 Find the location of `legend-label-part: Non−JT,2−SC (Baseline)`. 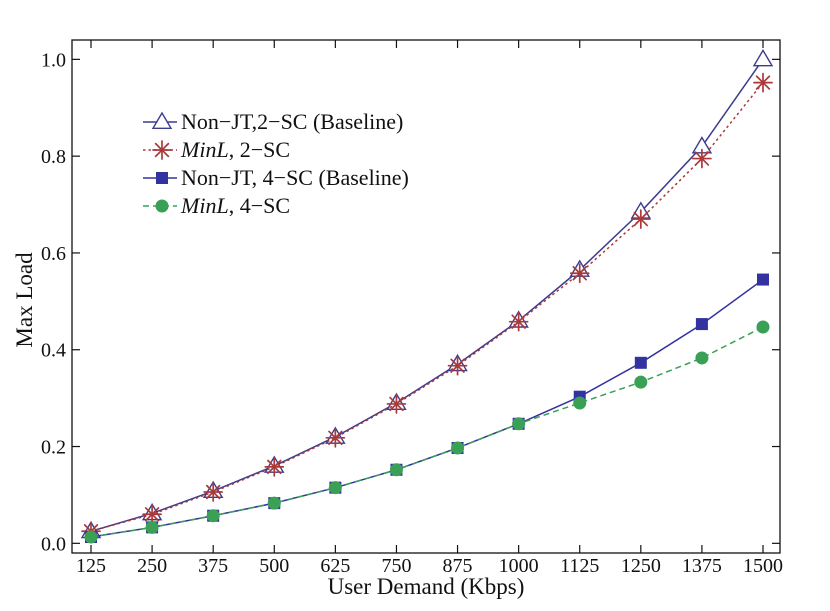

legend-label-part: Non−JT,2−SC (Baseline) is located at coordinates (292, 121).